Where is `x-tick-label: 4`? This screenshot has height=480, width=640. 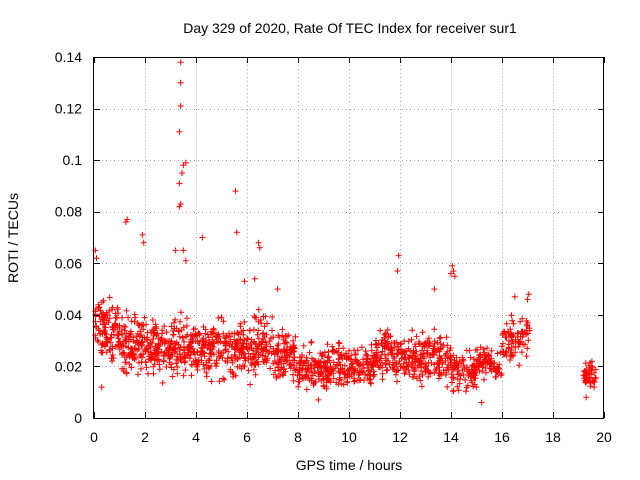
x-tick-label: 4 is located at coordinates (196, 437).